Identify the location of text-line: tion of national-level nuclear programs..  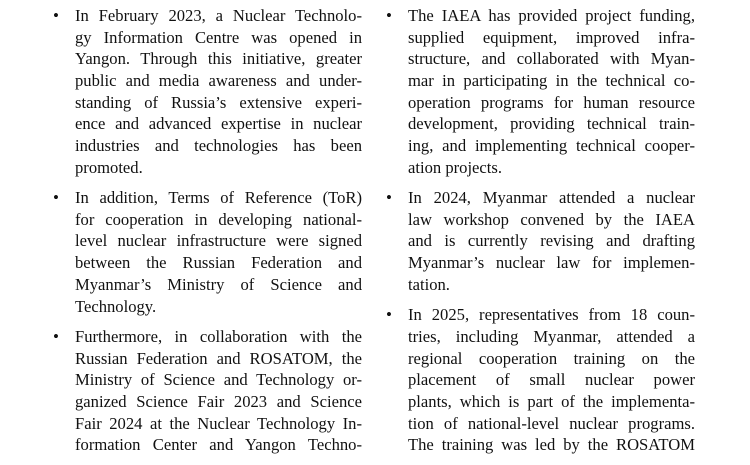
(551, 423).